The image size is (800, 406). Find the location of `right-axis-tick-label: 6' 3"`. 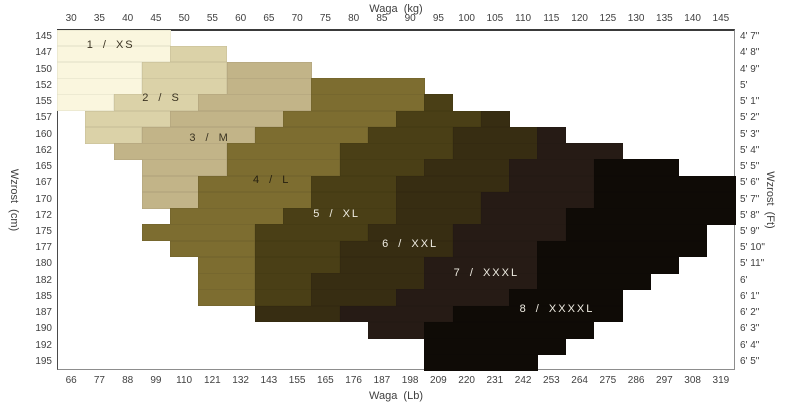

right-axis-tick-label: 6' 3" is located at coordinates (750, 329).